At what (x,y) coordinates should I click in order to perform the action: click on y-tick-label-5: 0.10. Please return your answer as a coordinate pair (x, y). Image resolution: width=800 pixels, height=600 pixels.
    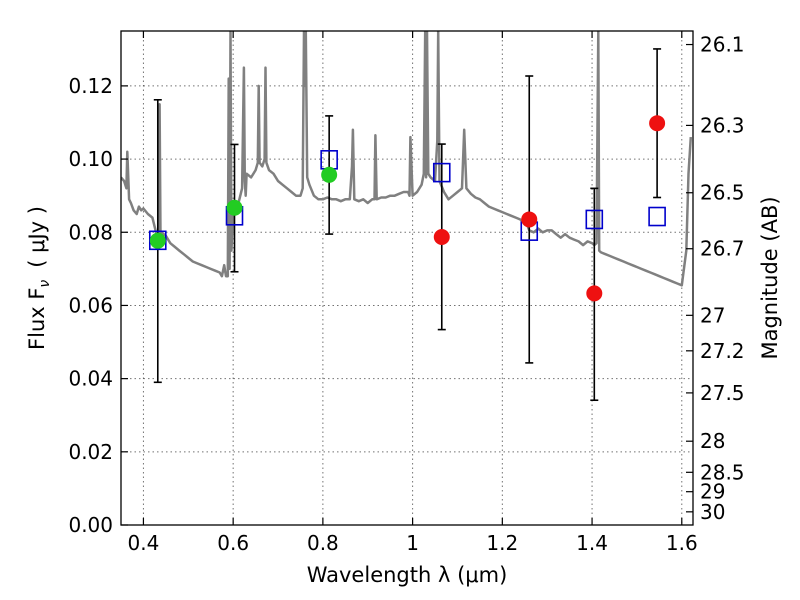
    Looking at the image, I should click on (90, 159).